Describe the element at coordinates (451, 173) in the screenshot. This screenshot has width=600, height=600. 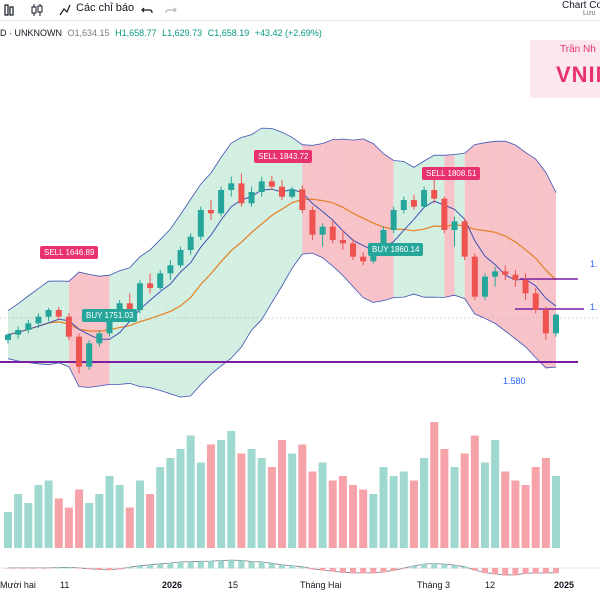
I see `sell-signal-badge: SELL 1808.51` at that location.